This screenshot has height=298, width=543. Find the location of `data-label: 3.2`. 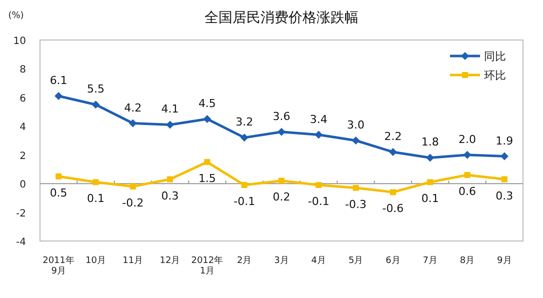

data-label: 3.2 is located at coordinates (245, 122).